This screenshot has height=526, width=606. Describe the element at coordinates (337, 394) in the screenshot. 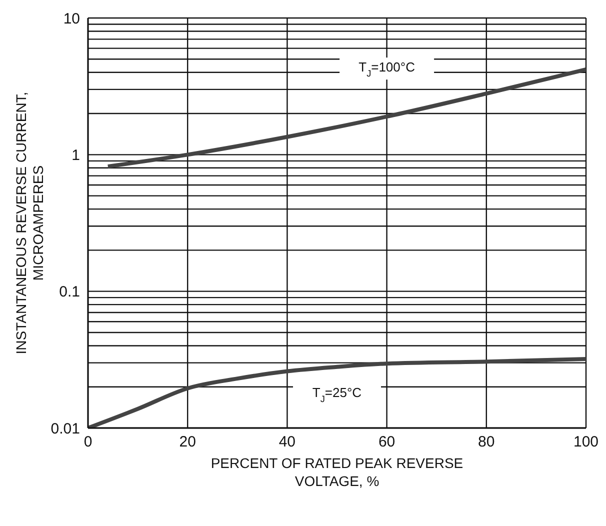

I see `series-label: T$_{J}$=25°C` at that location.